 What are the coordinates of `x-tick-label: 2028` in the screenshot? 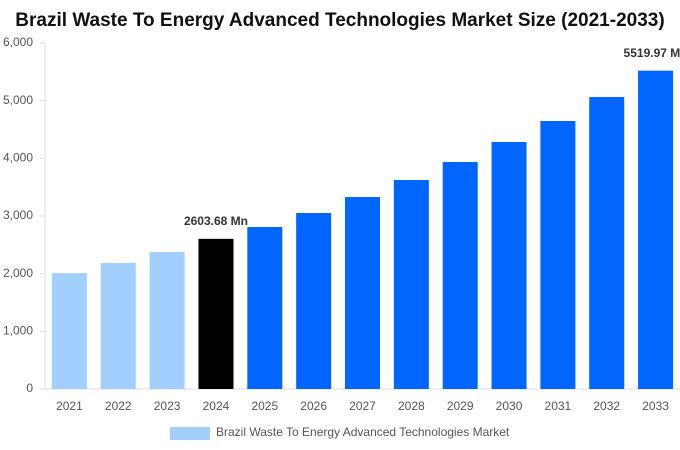 It's located at (411, 406).